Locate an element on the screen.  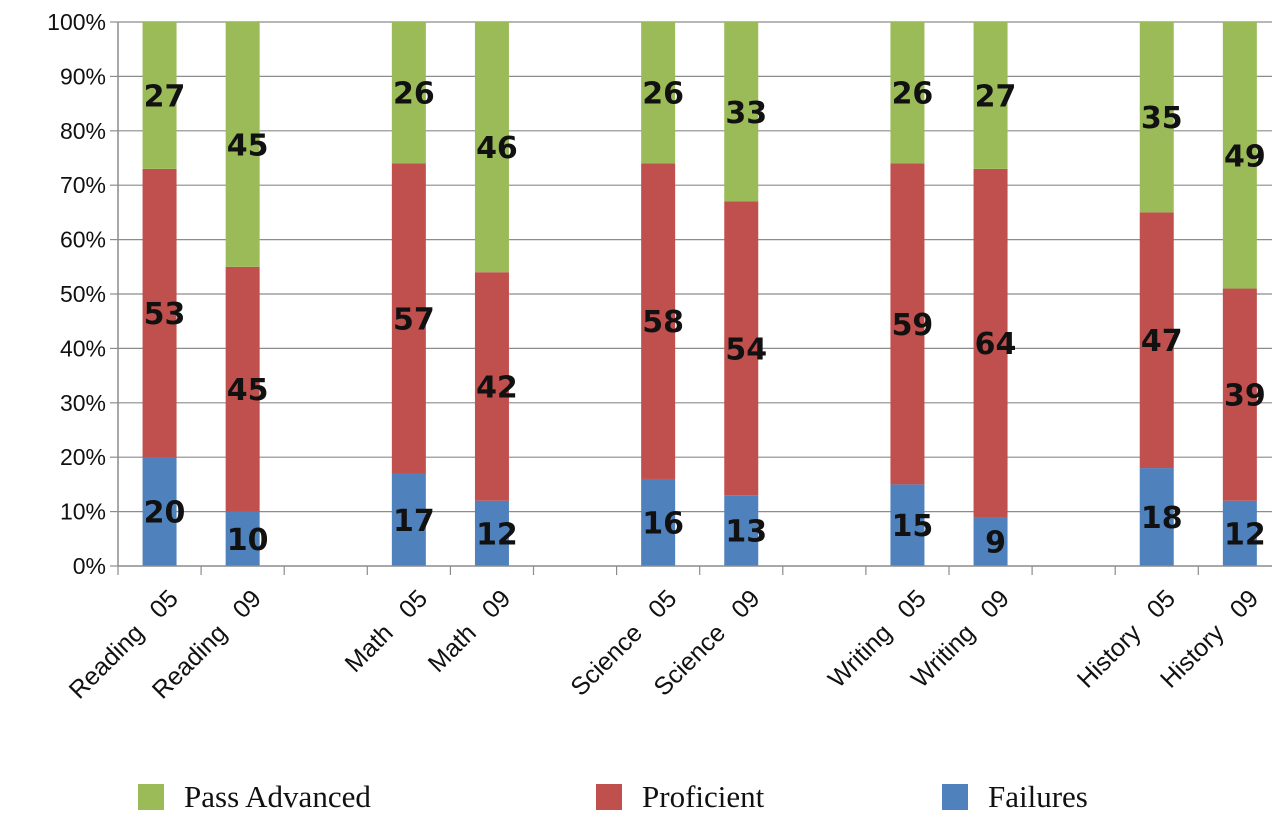
data-label-pass-advanced: 35 is located at coordinates (1162, 118).